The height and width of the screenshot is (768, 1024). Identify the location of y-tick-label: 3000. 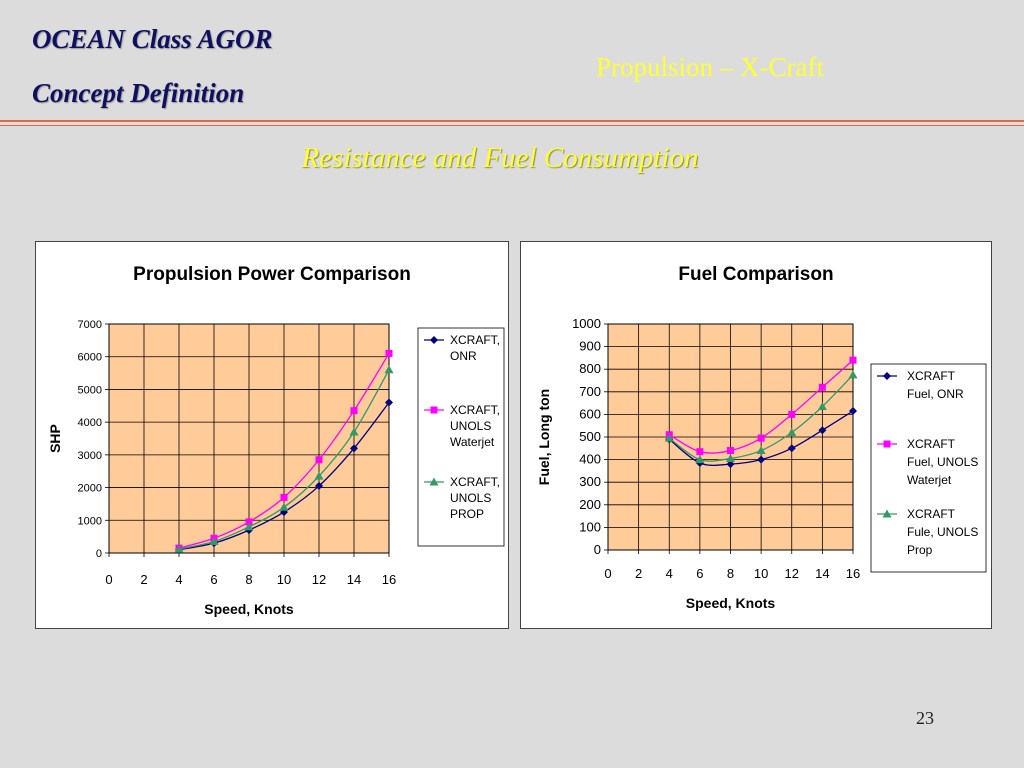
(90, 456).